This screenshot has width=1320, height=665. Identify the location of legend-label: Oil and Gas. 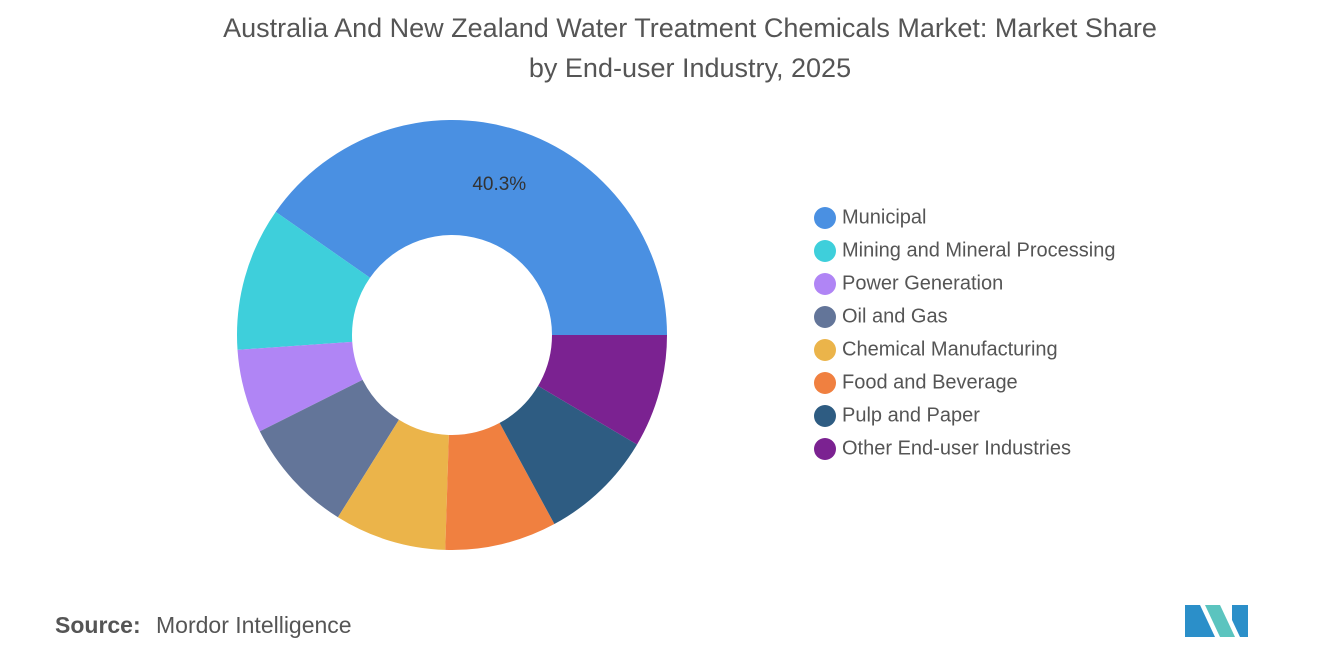
(895, 316).